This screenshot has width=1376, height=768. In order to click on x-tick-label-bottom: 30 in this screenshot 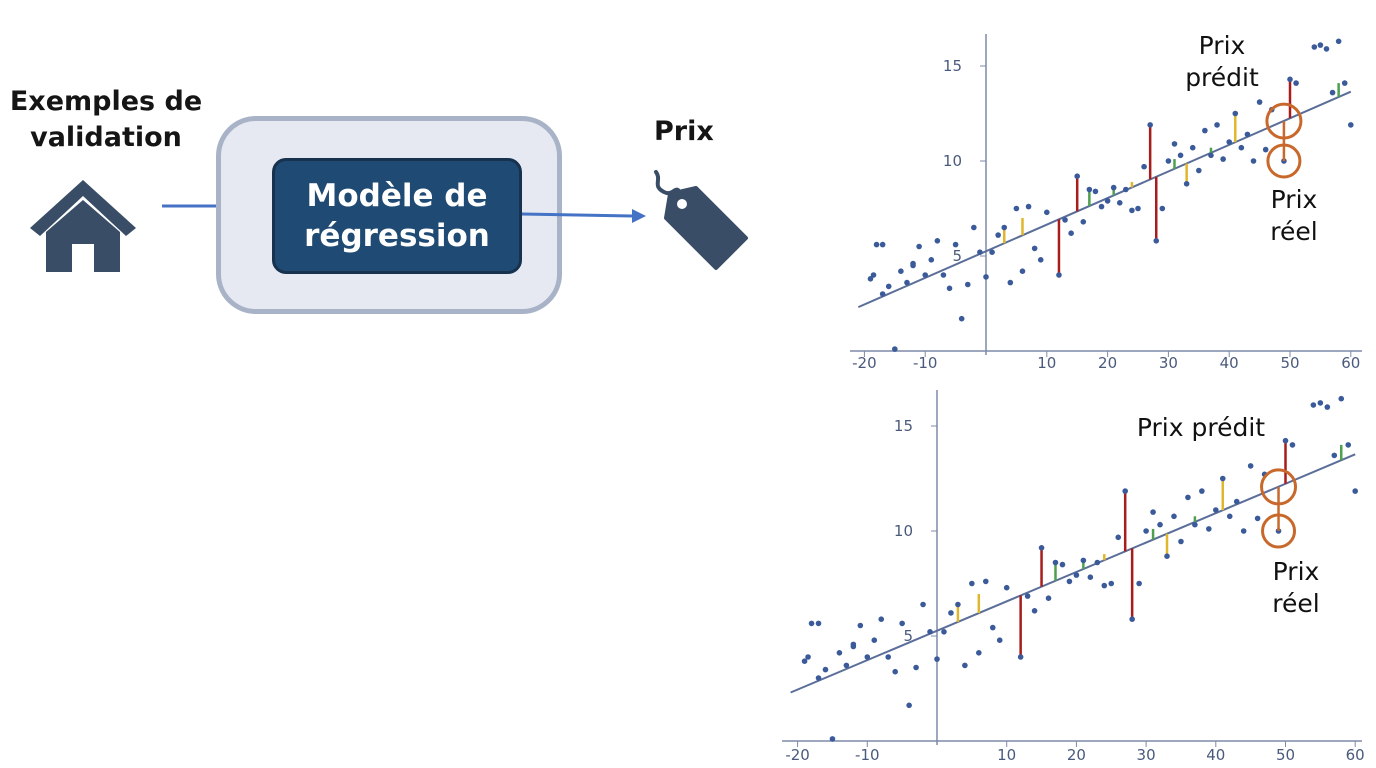, I will do `click(1146, 755)`.